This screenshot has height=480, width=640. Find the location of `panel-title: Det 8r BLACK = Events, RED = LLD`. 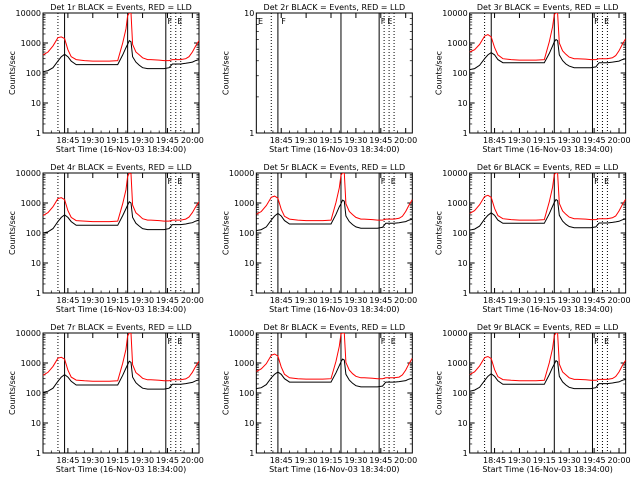

panel-title: Det 8r BLACK = Events, RED = LLD is located at coordinates (335, 327).